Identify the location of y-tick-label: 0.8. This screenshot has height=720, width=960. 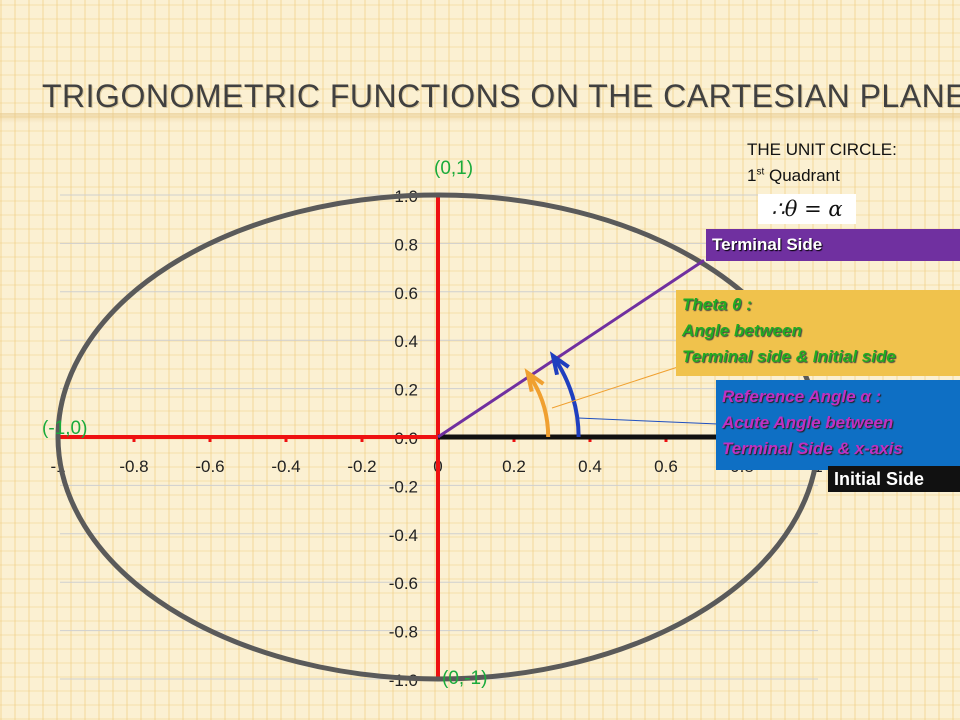
(406, 244).